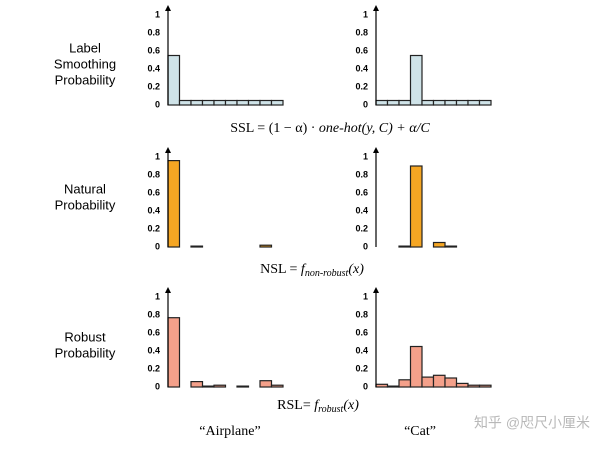 The width and height of the screenshot is (600, 449). What do you see at coordinates (327, 273) in the screenshot?
I see `formula-part: non-robust` at bounding box center [327, 273].